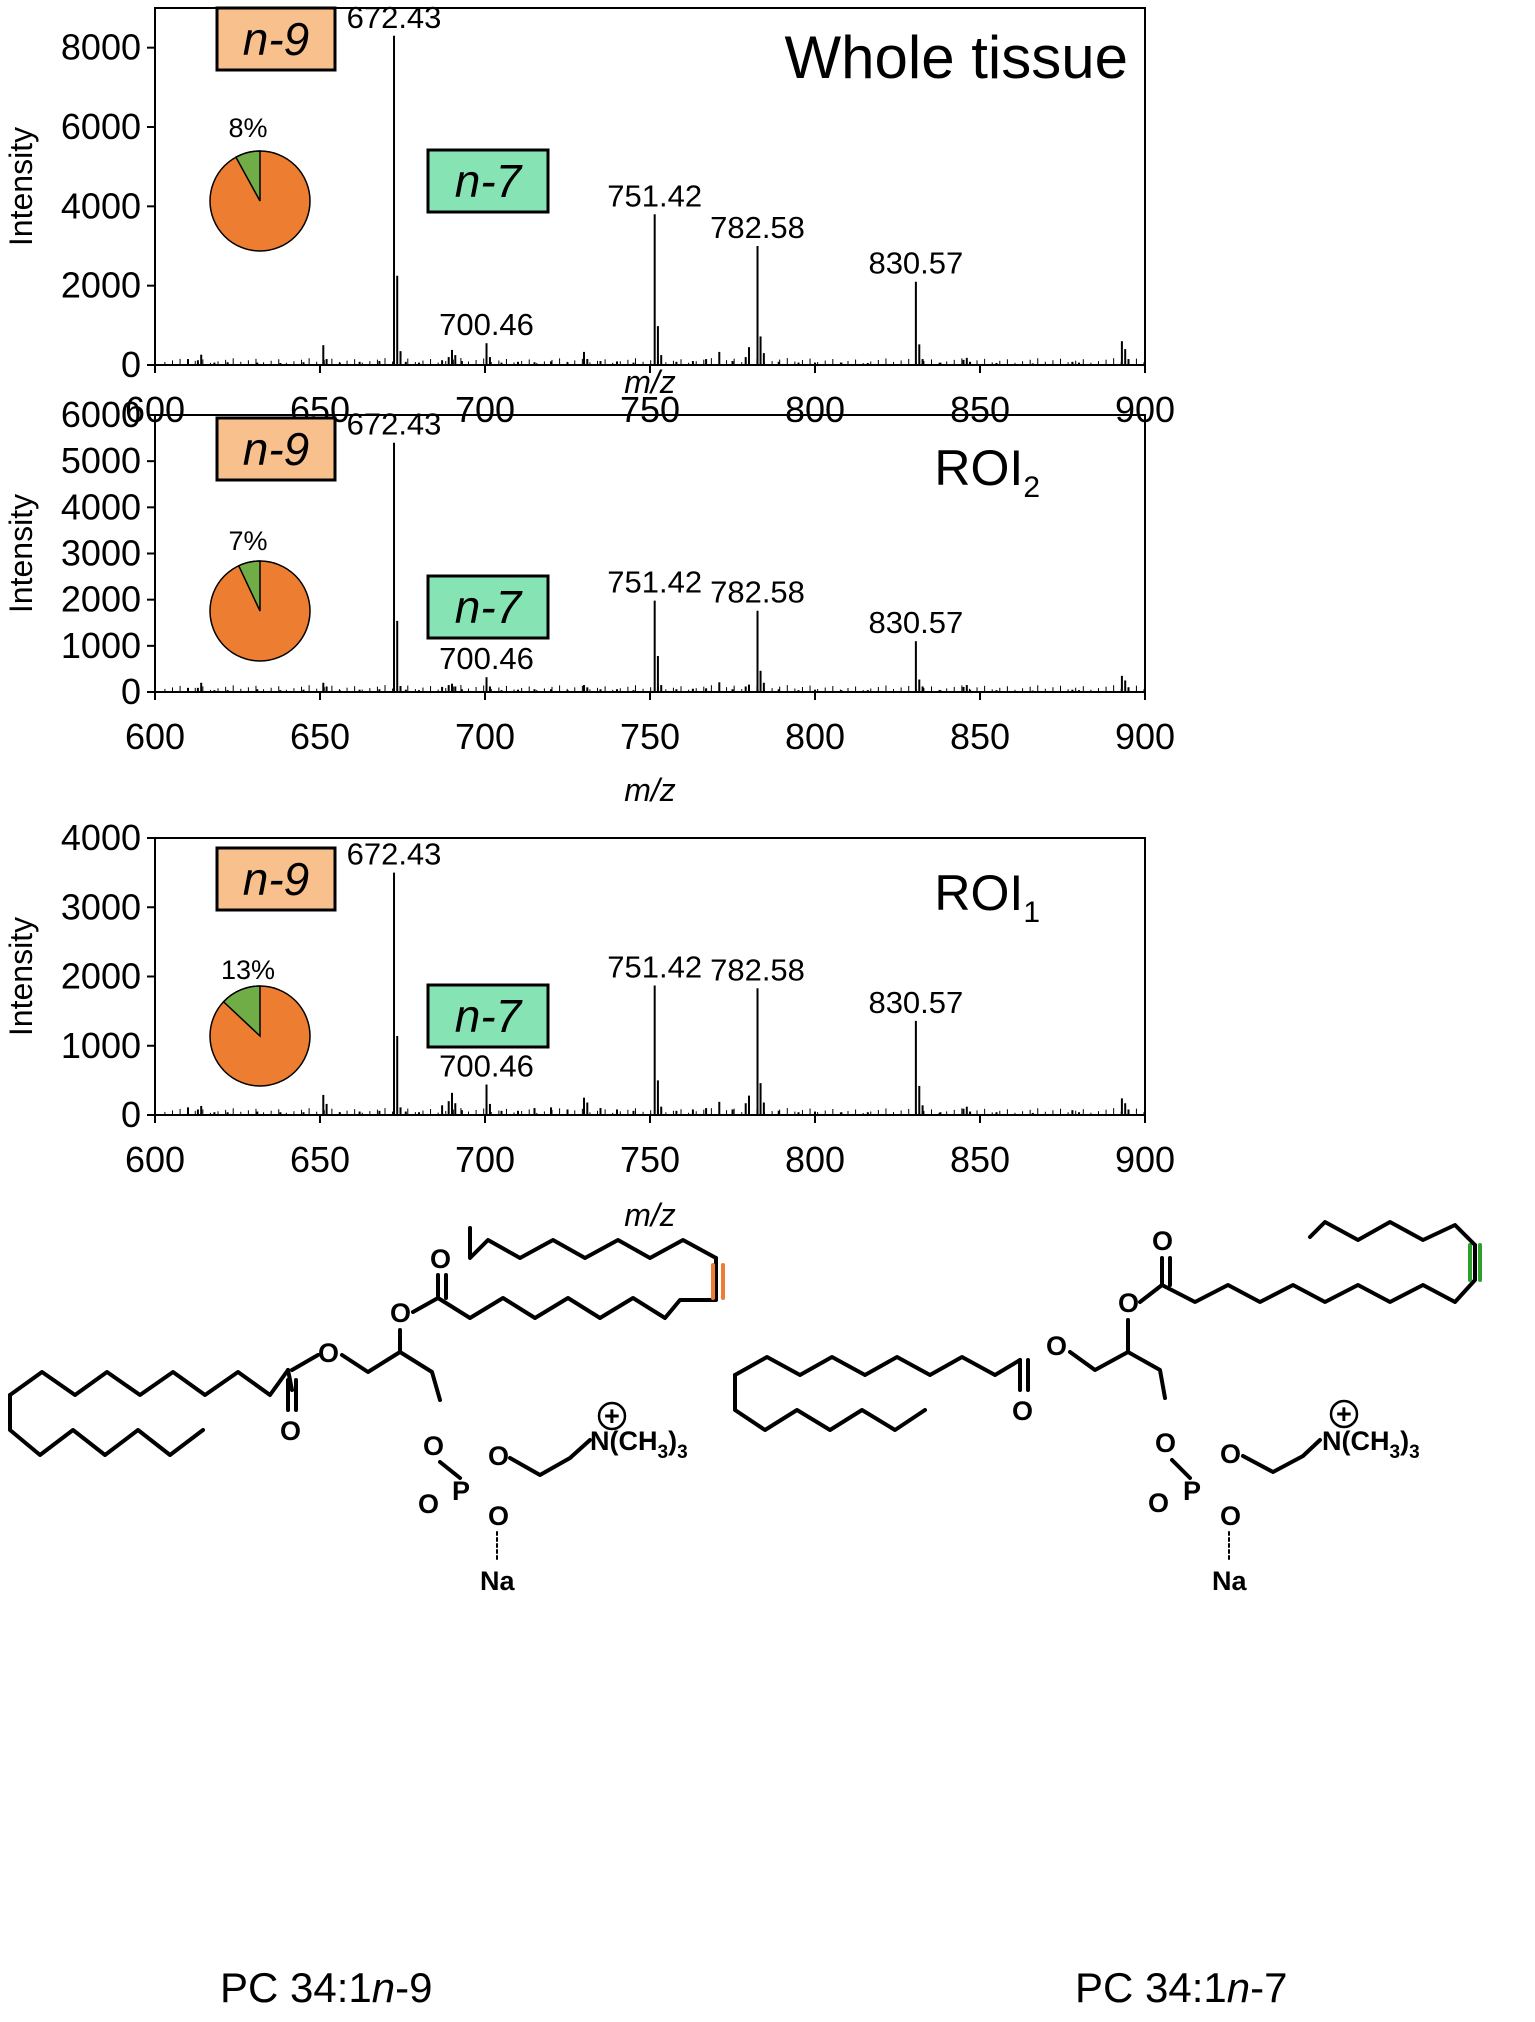 This screenshot has width=1535, height=2022. Describe the element at coordinates (391, 1376) in the screenshot. I see `glycerol-backbone-left` at that location.